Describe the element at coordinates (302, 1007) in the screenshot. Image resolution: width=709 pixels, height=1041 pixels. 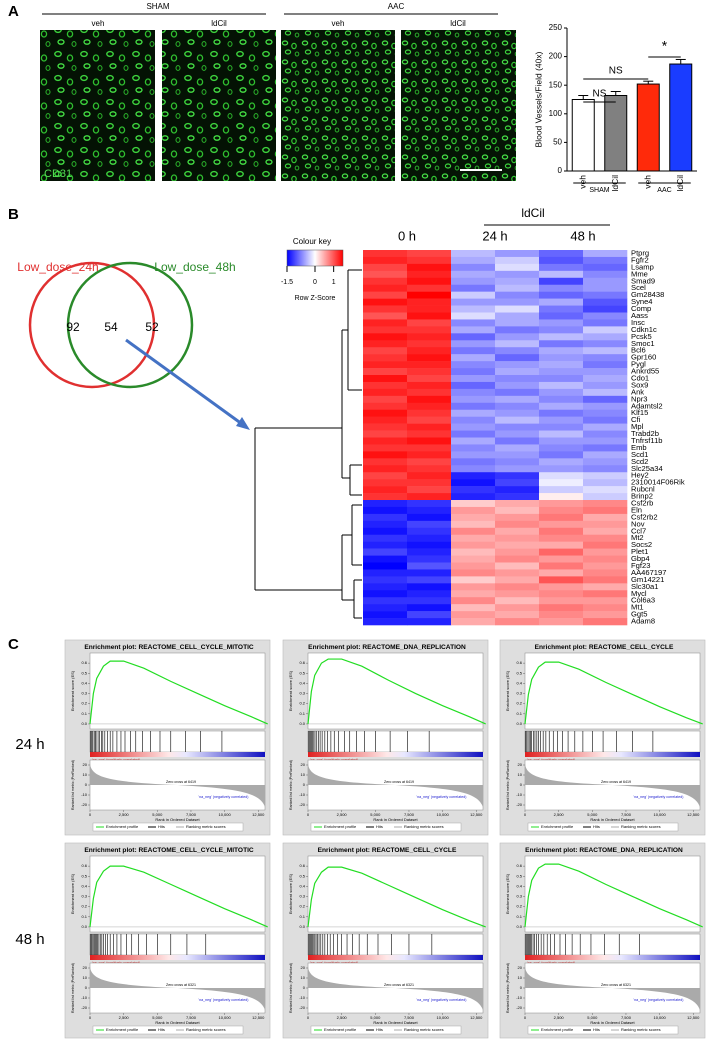
I see `metric-tick-label: -20` at that location.